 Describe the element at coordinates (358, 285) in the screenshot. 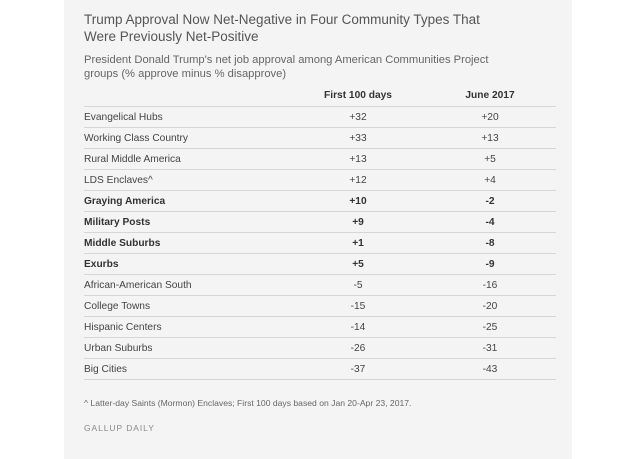

I see `first-100-days-value: -5` at that location.